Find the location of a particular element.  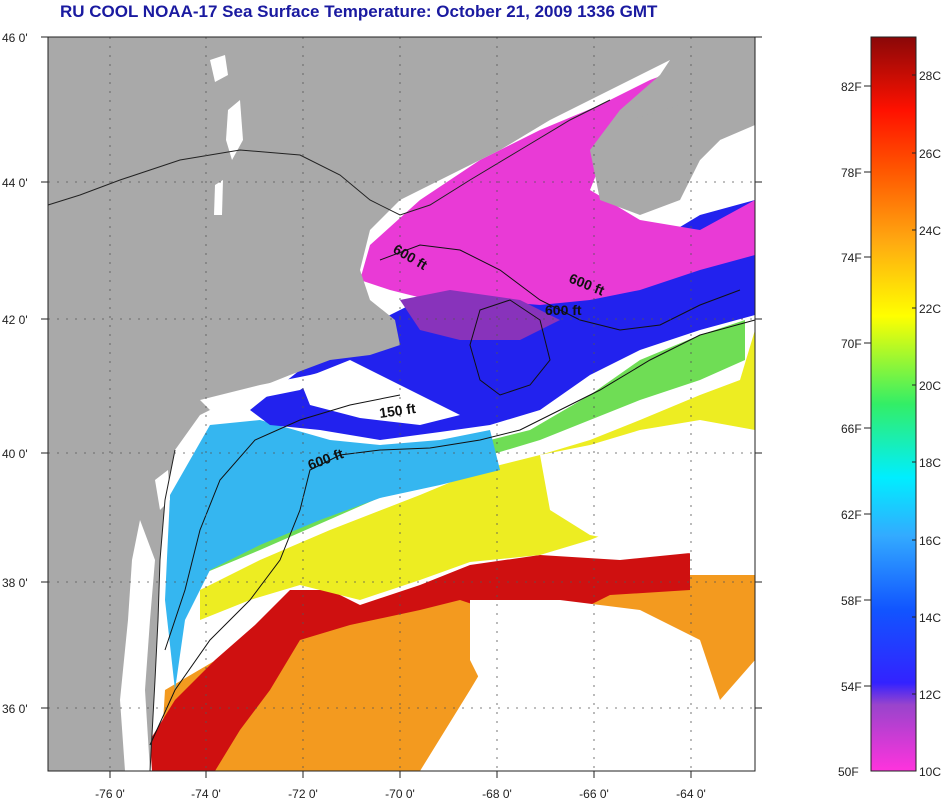

lat-tick-label: 46 0' is located at coordinates (15, 38).